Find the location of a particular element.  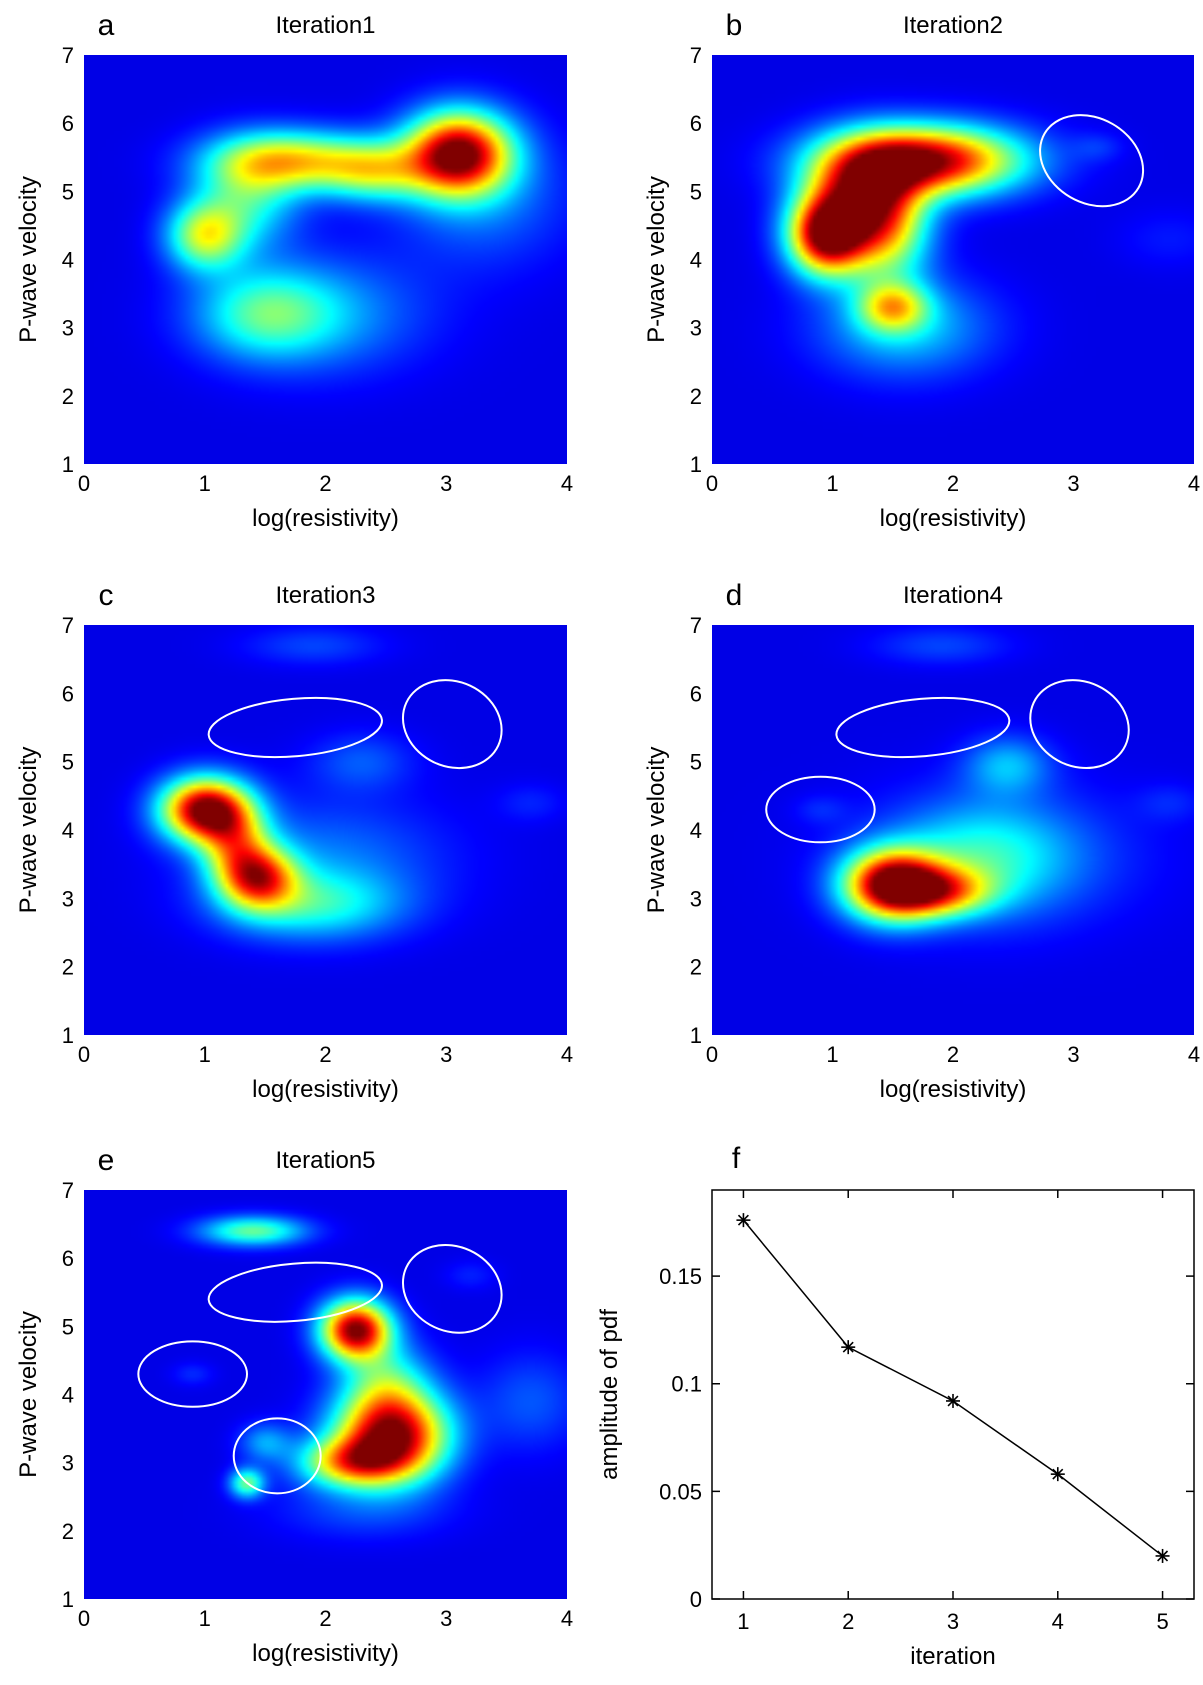

panel-letter: f is located at coordinates (736, 1158).